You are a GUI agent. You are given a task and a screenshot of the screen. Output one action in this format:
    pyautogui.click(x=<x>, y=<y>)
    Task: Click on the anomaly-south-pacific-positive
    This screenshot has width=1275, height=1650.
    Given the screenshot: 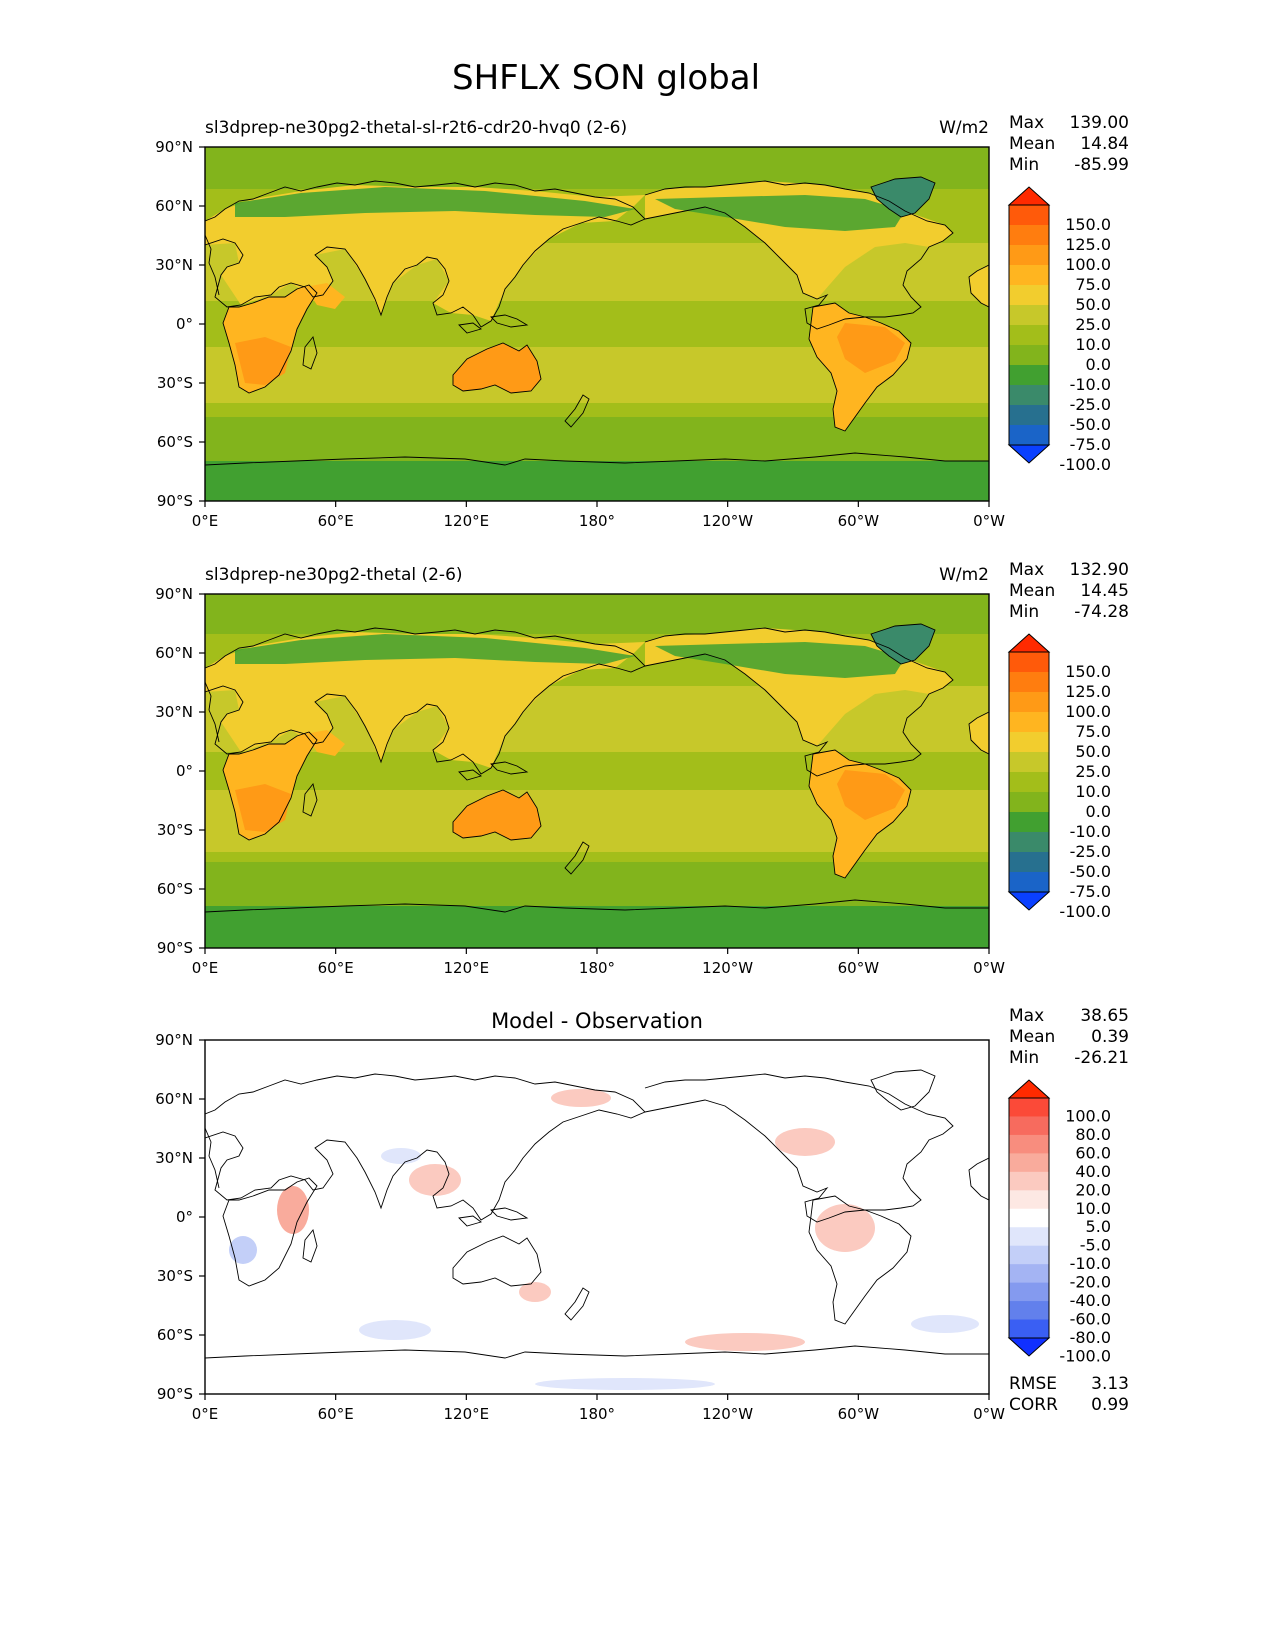 What is the action you would take?
    pyautogui.click(x=745, y=1342)
    